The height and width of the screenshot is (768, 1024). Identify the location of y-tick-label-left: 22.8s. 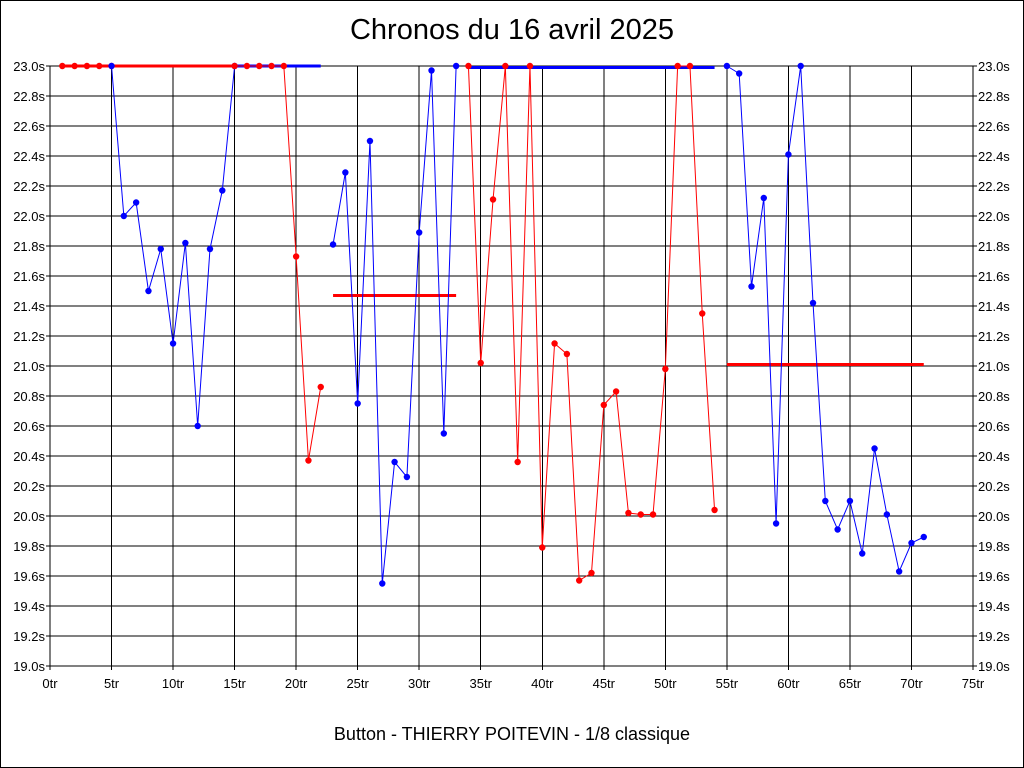
(29, 96).